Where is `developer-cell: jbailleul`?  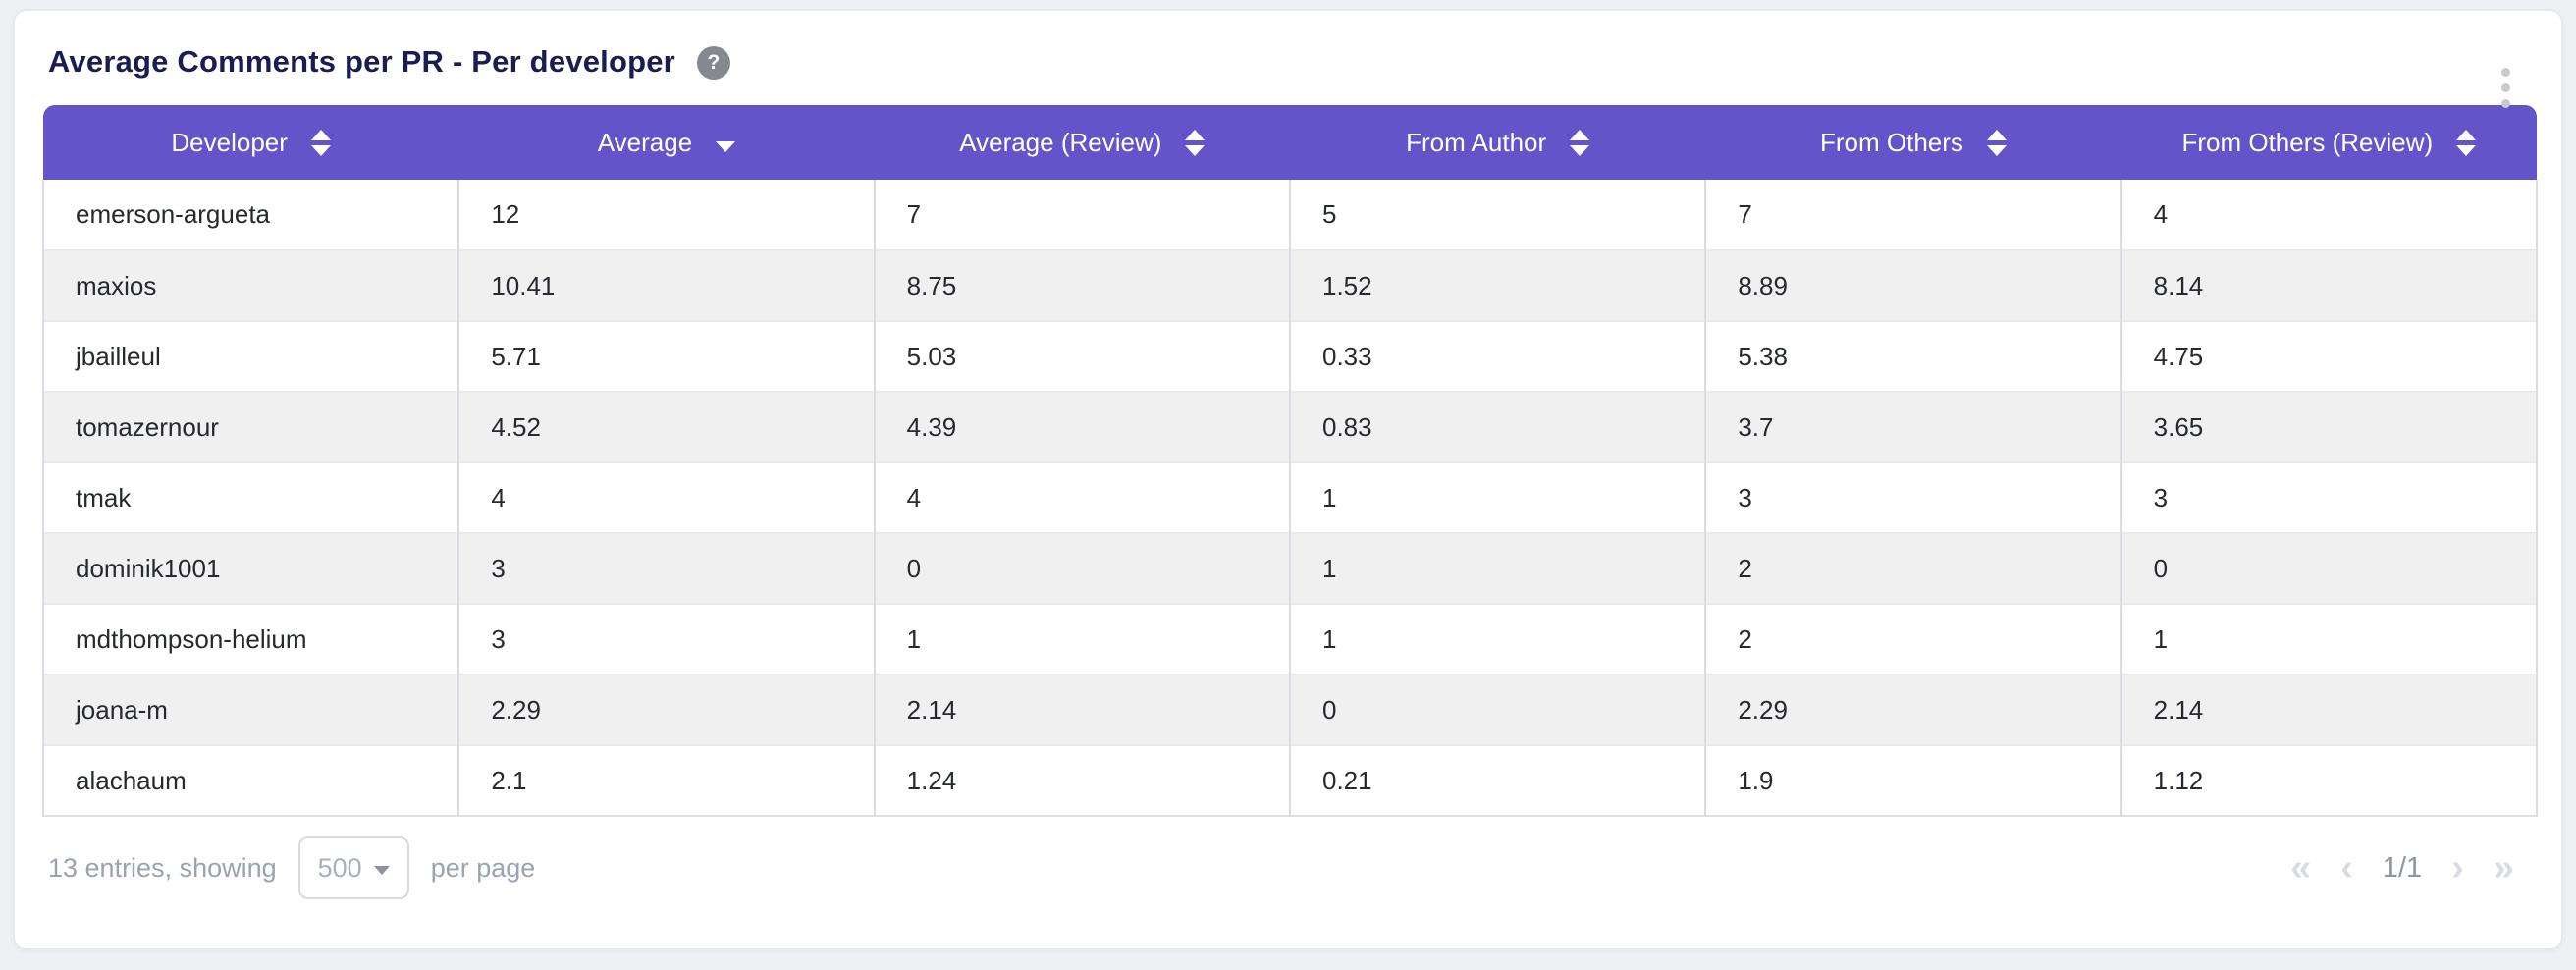 developer-cell: jbailleul is located at coordinates (250, 356).